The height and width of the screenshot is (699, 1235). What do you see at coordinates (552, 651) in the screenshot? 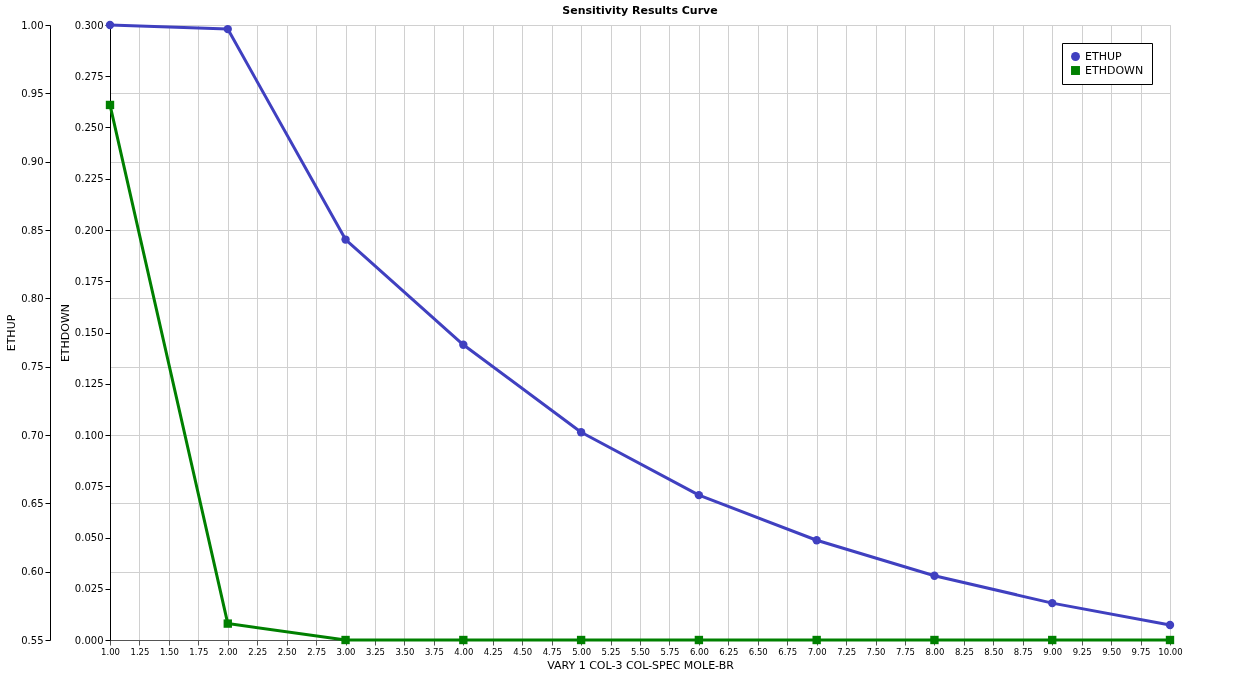
I see `x-tick-label: 4.75` at bounding box center [552, 651].